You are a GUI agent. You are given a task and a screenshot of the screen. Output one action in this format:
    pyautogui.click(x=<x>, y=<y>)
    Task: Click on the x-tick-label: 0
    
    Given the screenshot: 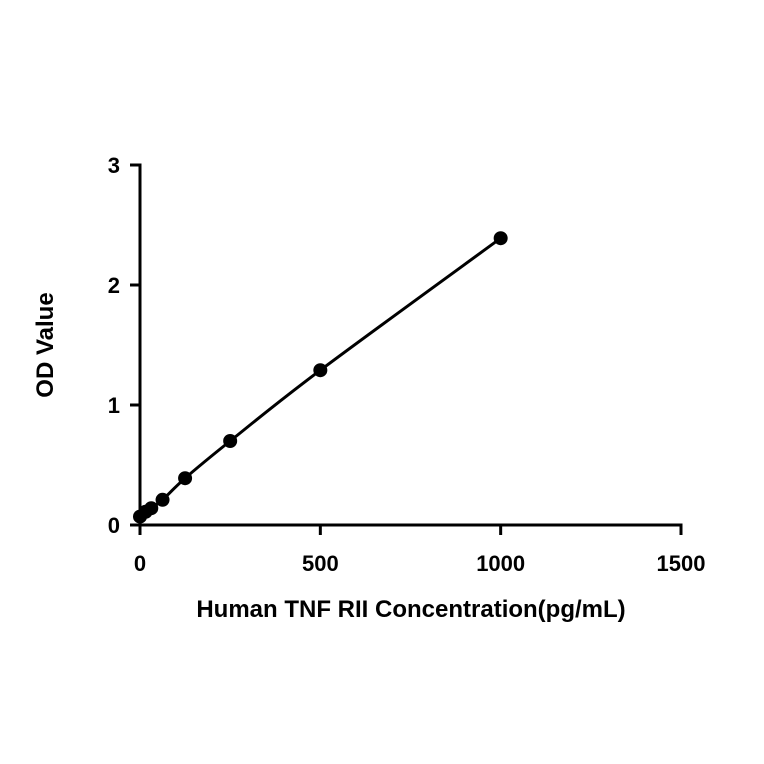 What is the action you would take?
    pyautogui.click(x=140, y=563)
    